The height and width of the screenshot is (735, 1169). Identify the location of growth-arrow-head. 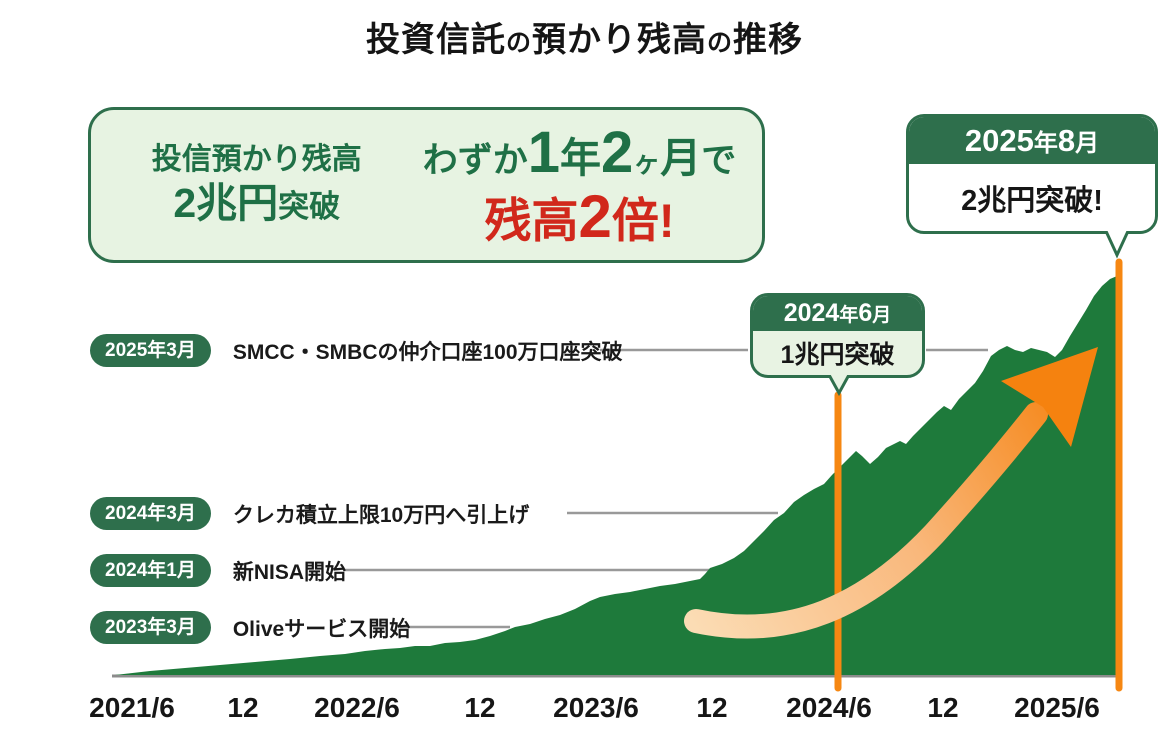
(1049, 397).